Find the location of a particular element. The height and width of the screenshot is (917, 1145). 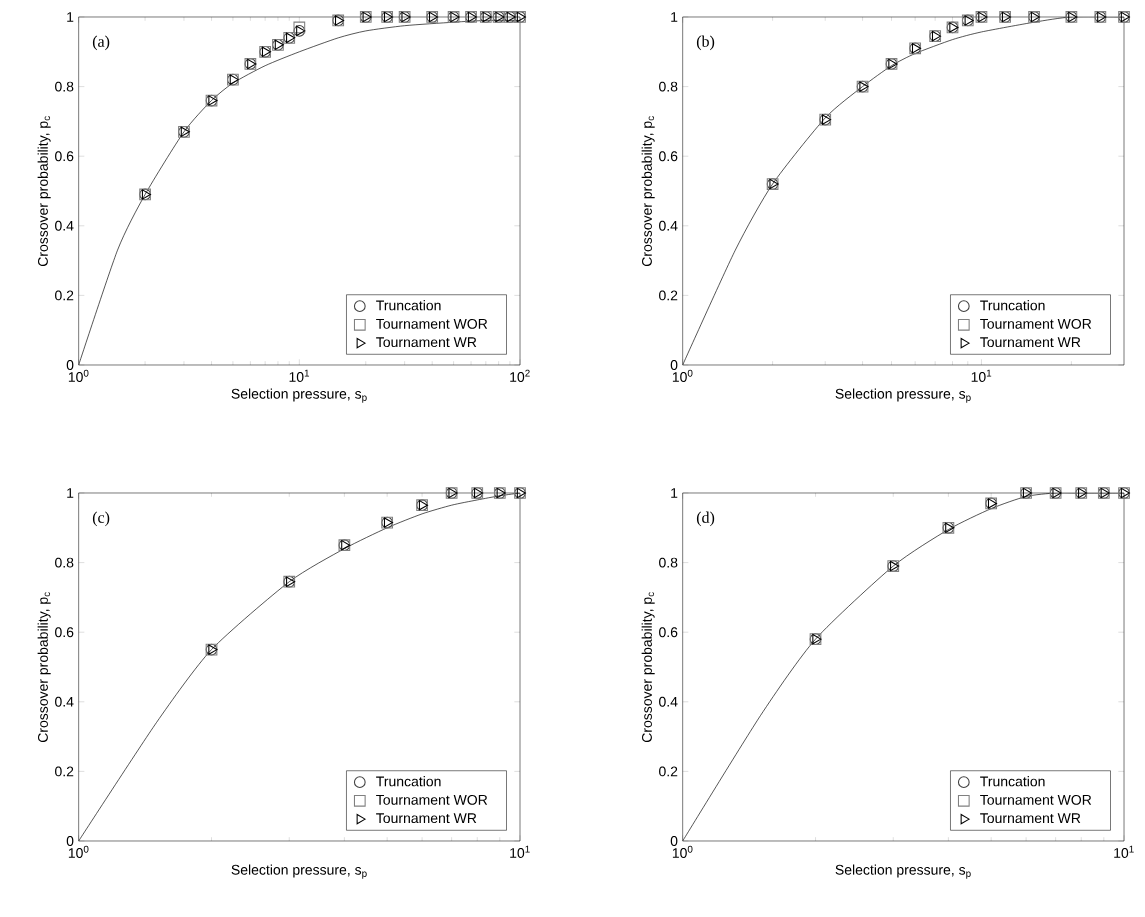

annotation: (d) is located at coordinates (705, 519).